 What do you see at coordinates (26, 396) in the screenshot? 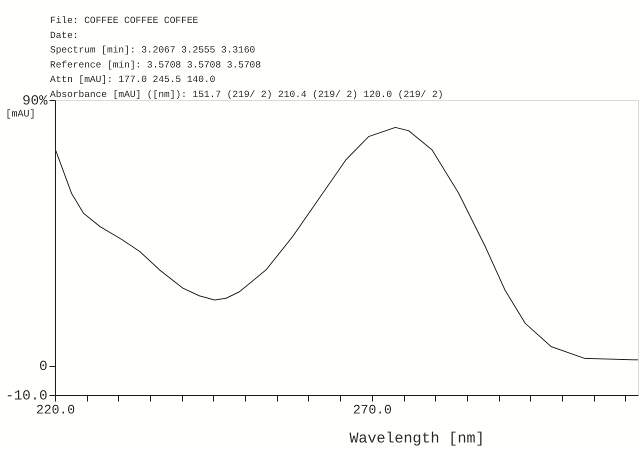
I see `y-tick-label: -10.0` at bounding box center [26, 396].